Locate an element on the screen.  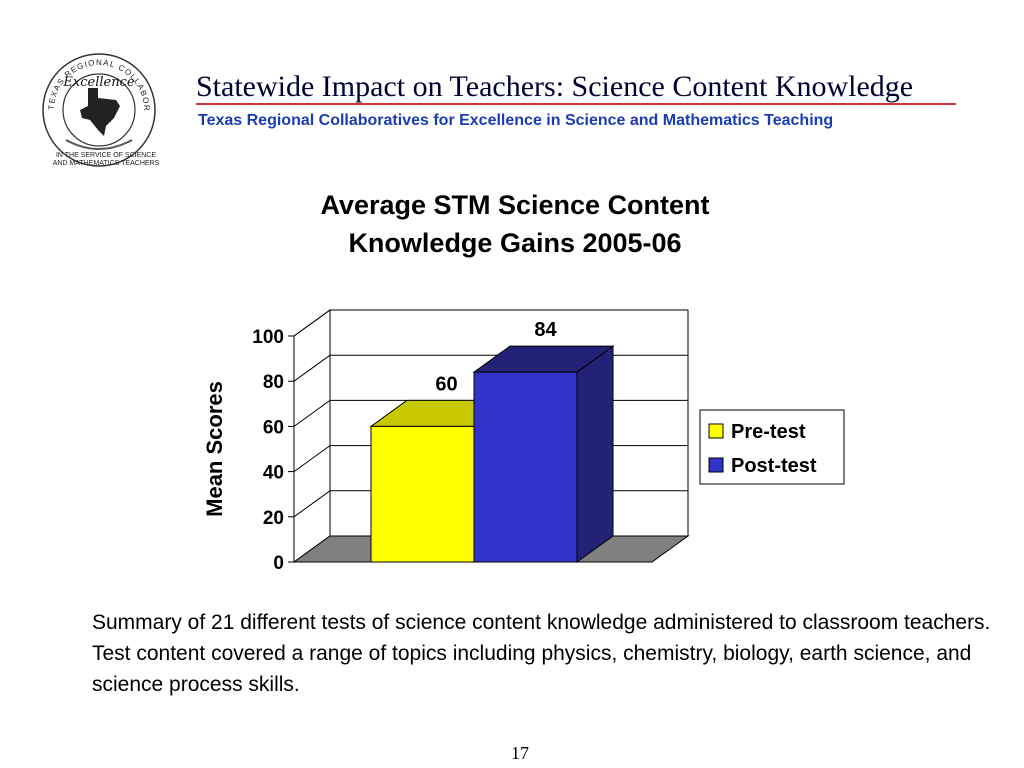
title-underline is located at coordinates (576, 104).